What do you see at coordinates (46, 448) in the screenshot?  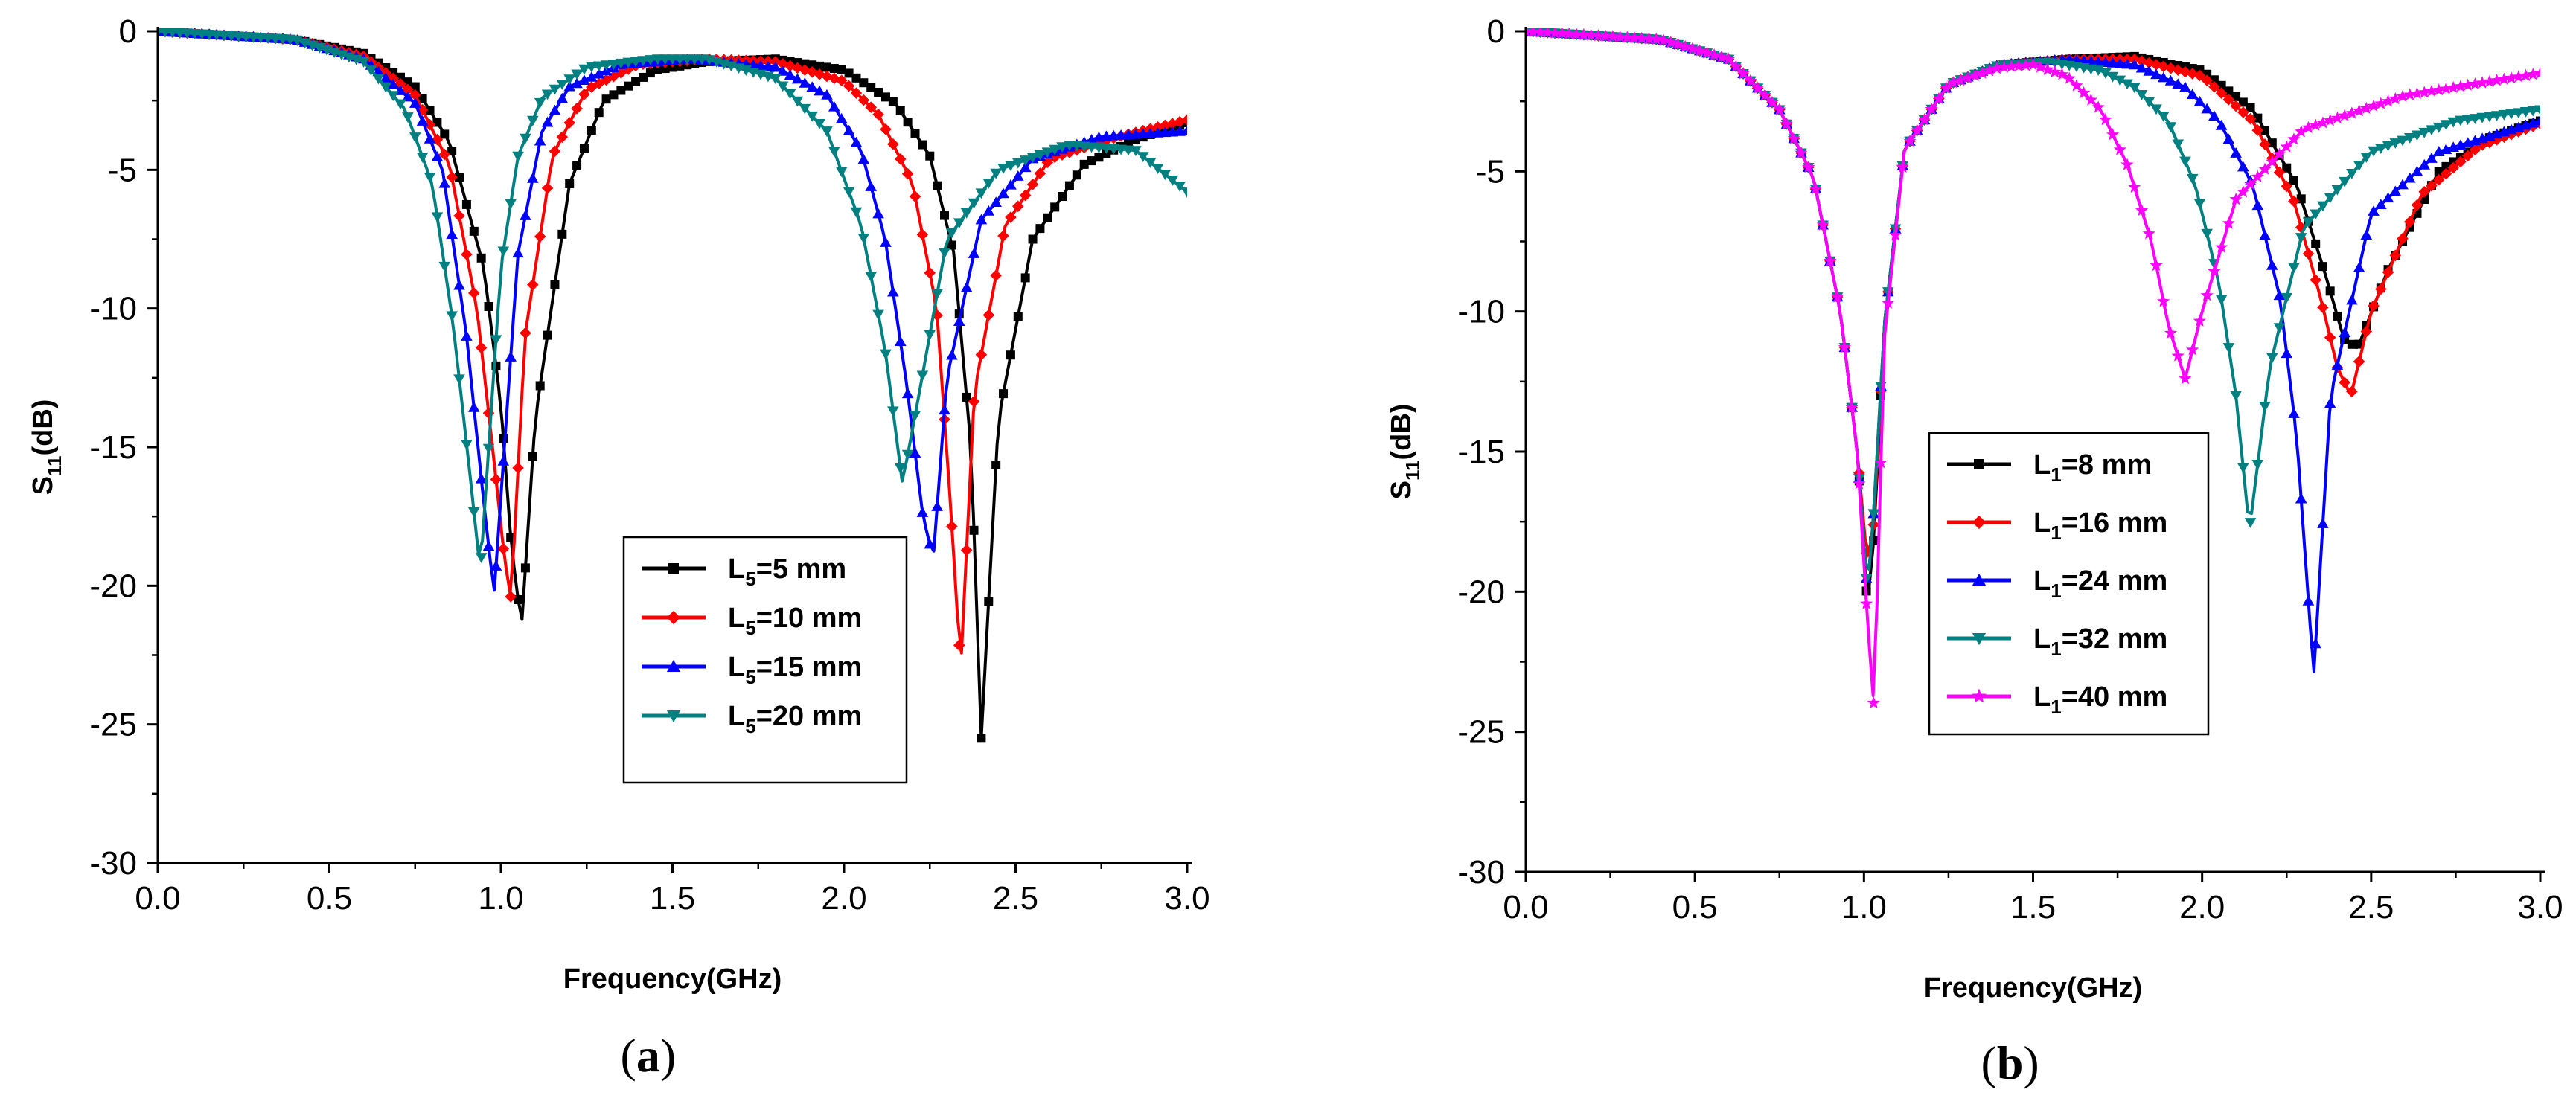 I see `y-axis-title: S11(dB)` at bounding box center [46, 448].